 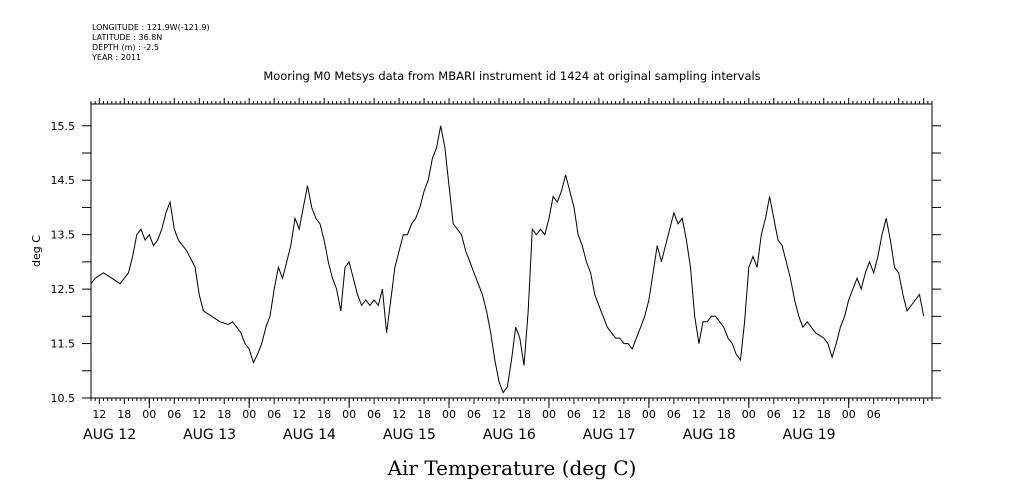 What do you see at coordinates (63, 126) in the screenshot?
I see `y-tick-label: 15.5` at bounding box center [63, 126].